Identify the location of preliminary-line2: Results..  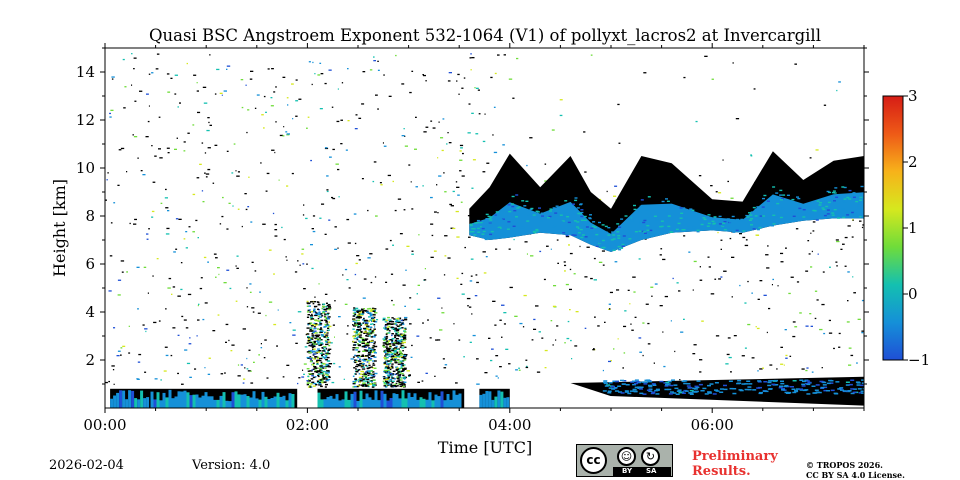
(721, 471).